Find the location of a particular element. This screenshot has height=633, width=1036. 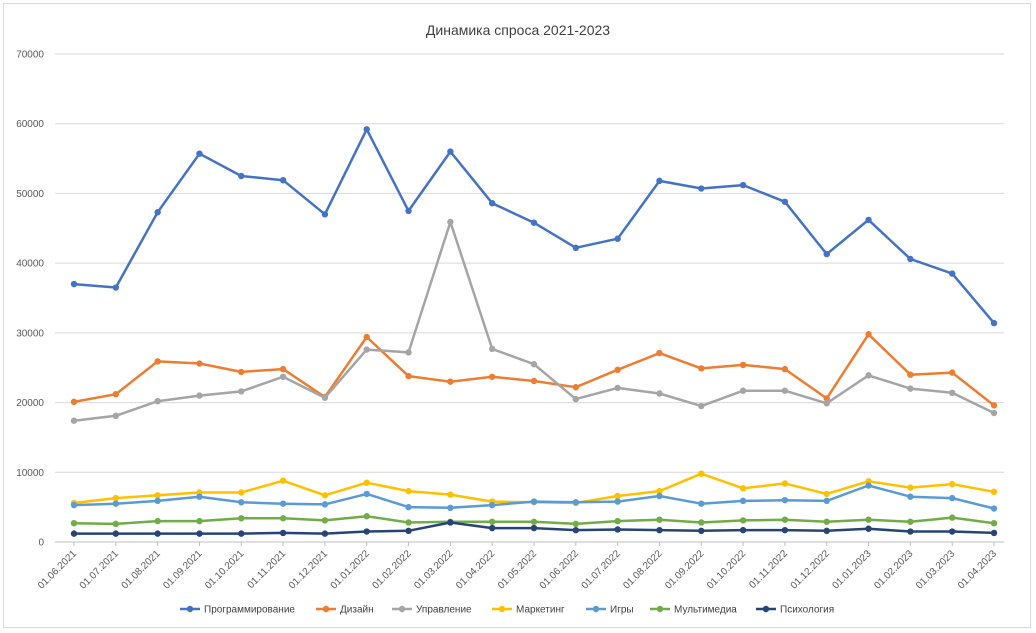

legend-item: Управление is located at coordinates (432, 610).